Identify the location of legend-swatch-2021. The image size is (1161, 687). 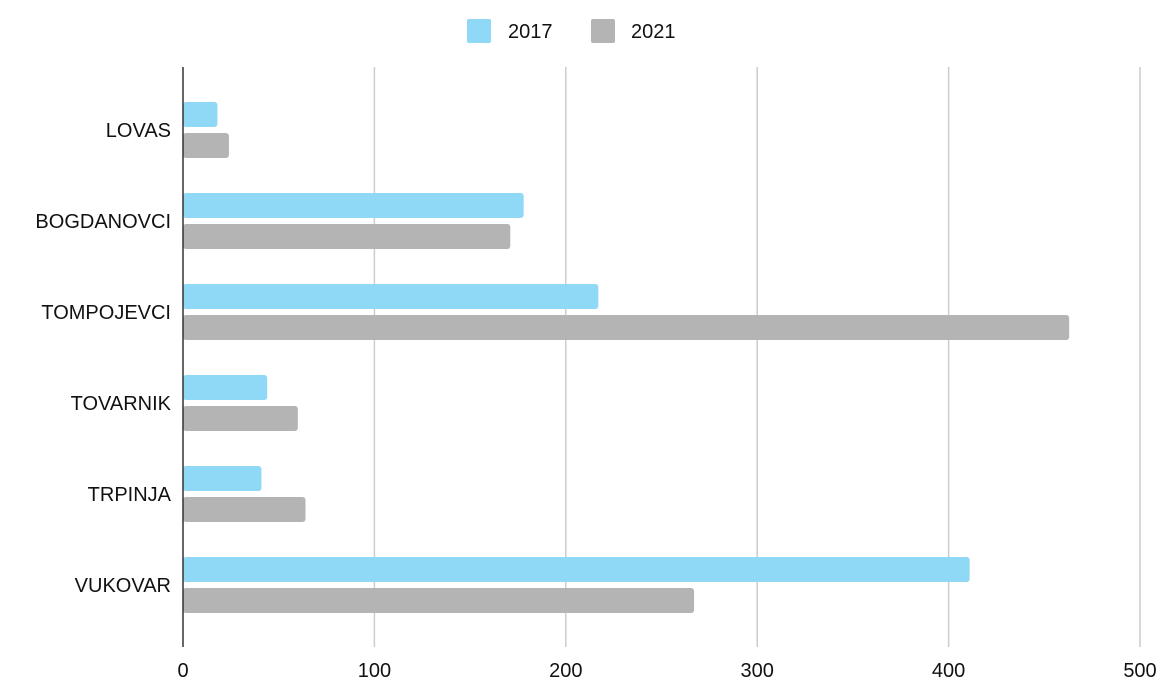
(603, 31).